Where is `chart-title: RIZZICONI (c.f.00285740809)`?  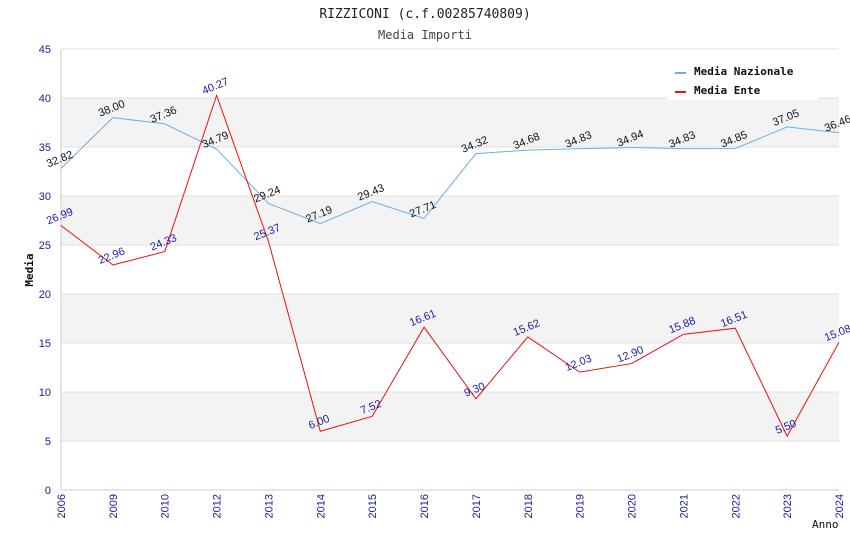 chart-title: RIZZICONI (c.f.00285740809) is located at coordinates (424, 14).